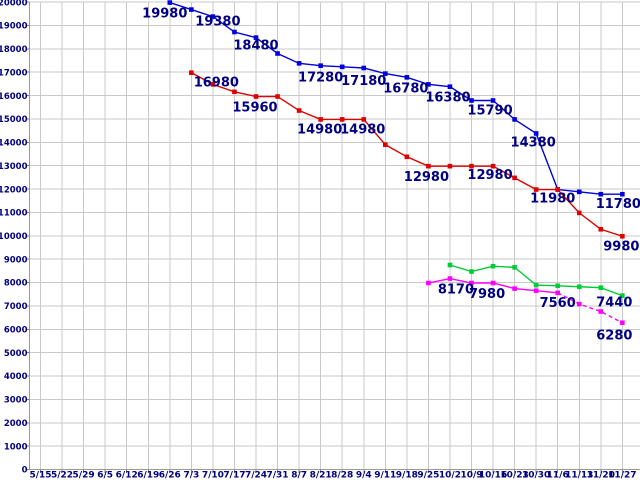 The height and width of the screenshot is (480, 640). What do you see at coordinates (514, 475) in the screenshot?
I see `x-axis-tick-label: 10/23` at bounding box center [514, 475].